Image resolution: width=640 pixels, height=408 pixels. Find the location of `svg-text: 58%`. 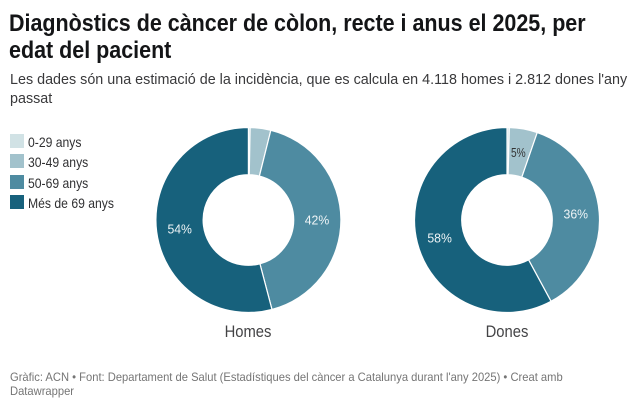

svg-text: 58% is located at coordinates (439, 238).